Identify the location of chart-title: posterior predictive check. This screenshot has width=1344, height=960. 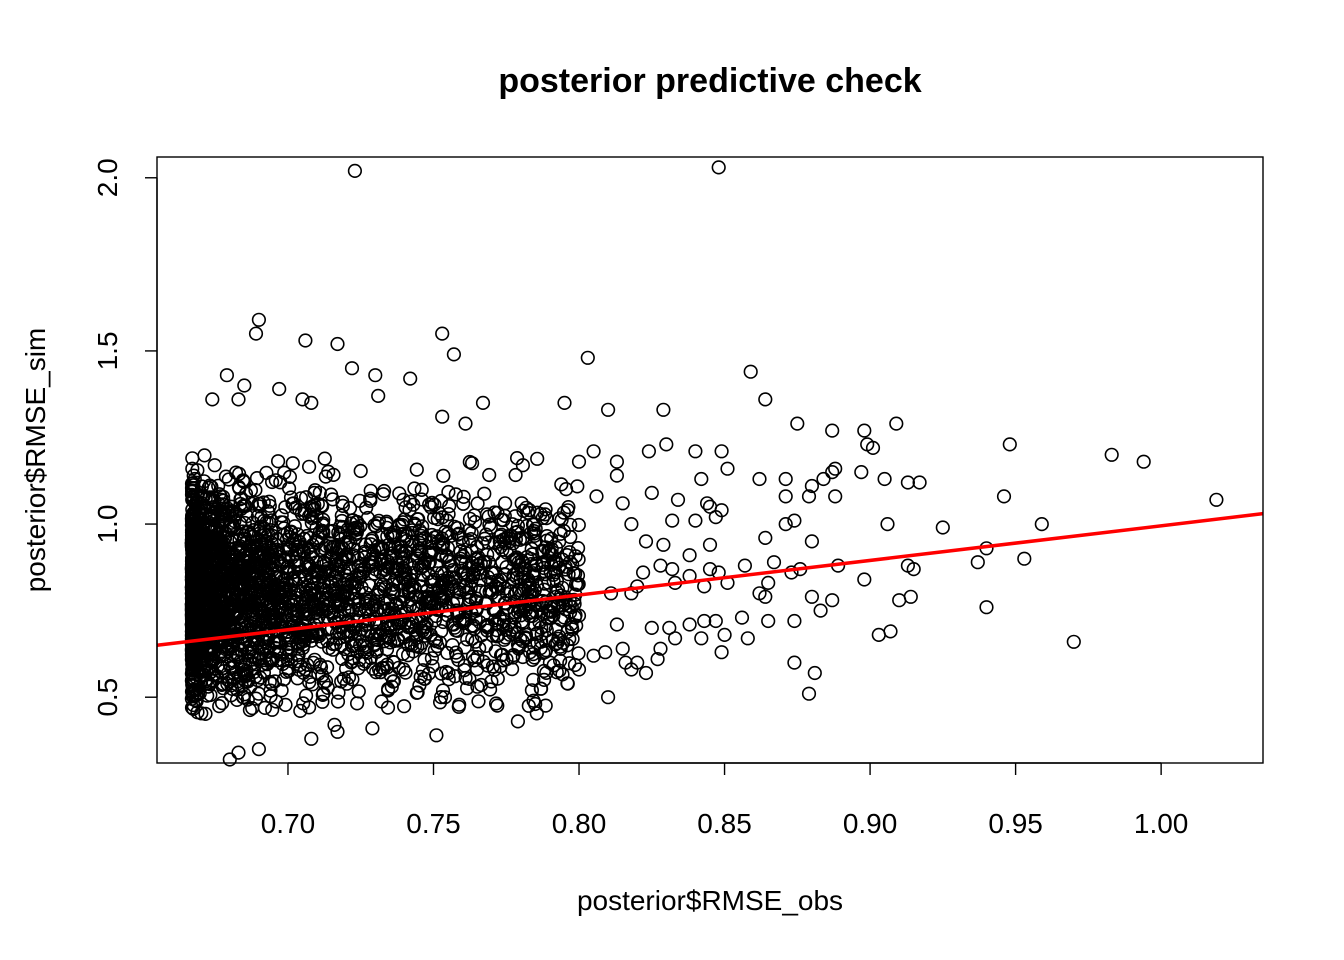
(709, 81).